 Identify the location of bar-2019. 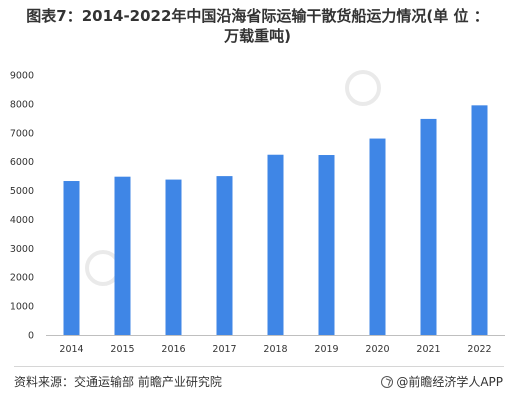
(326, 245).